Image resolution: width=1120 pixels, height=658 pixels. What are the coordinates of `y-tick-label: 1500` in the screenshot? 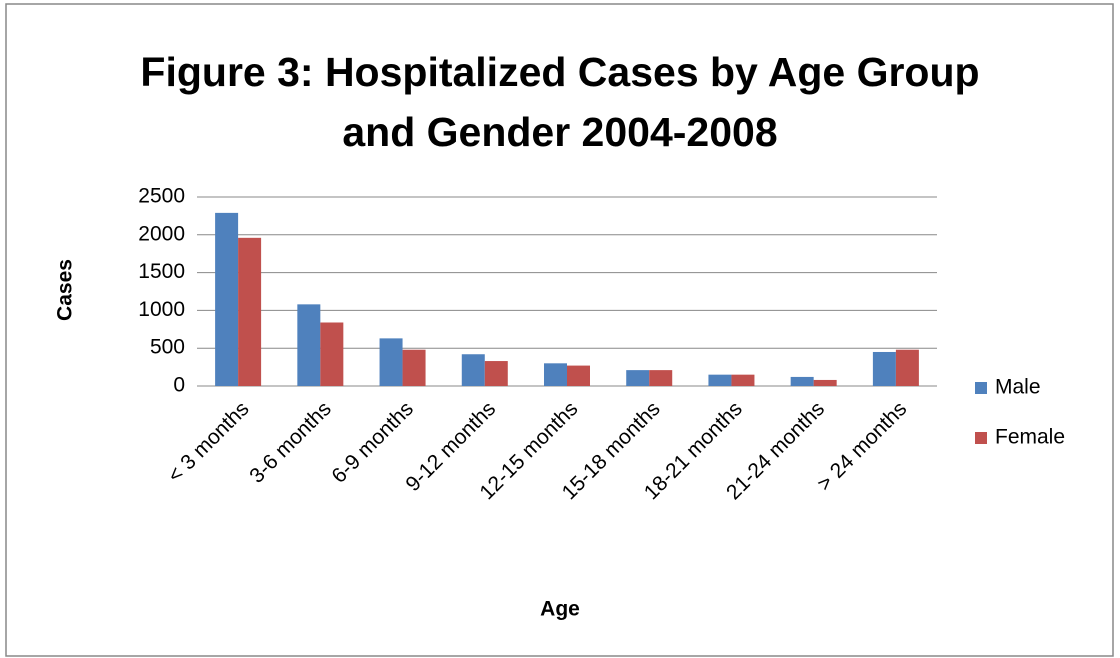 It's located at (161, 271).